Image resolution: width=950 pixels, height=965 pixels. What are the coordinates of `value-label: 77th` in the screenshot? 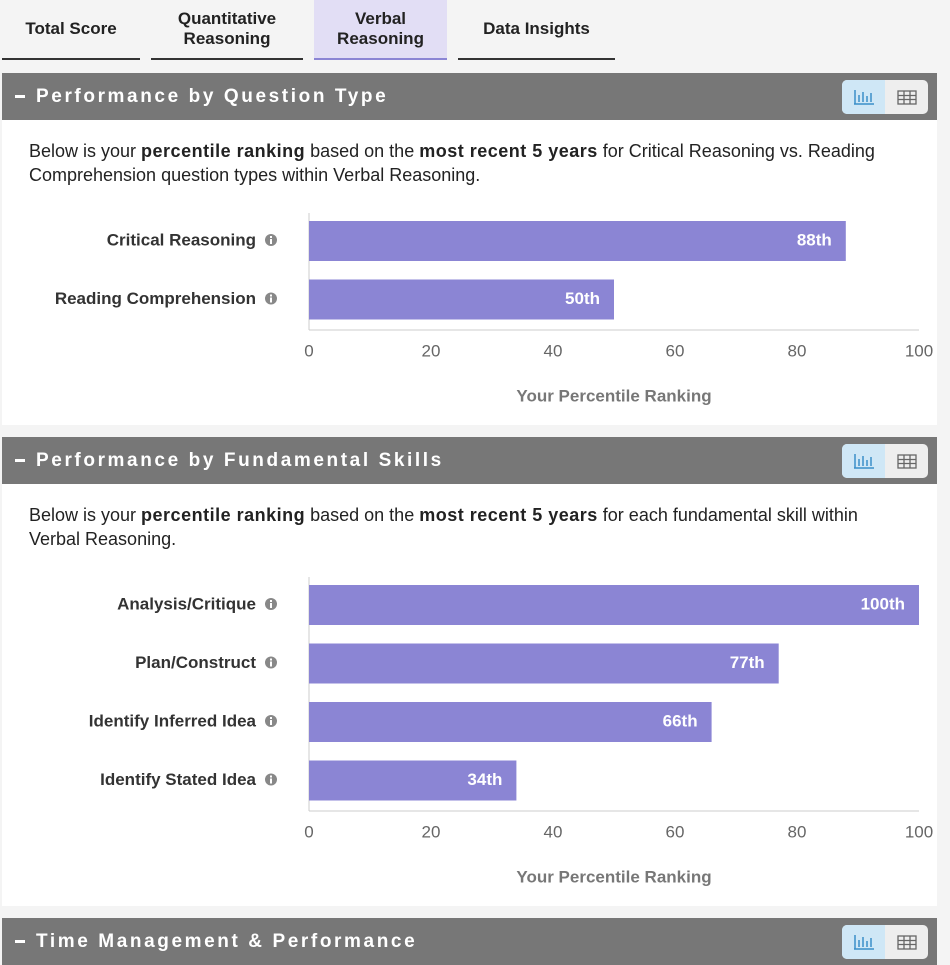 It's located at (747, 662).